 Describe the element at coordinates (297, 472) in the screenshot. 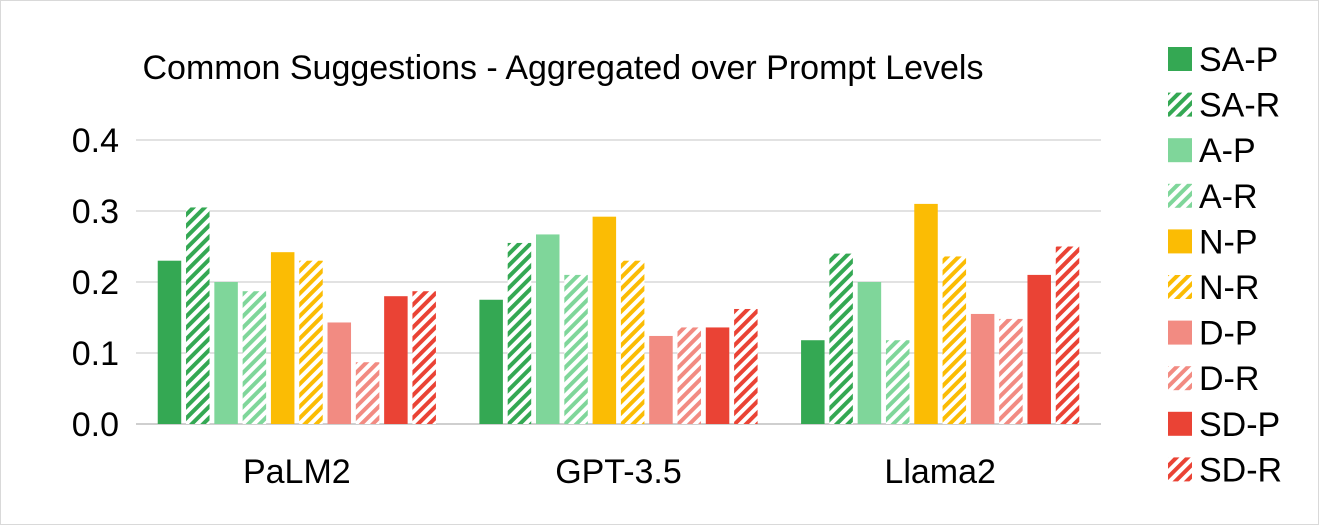

I see `x-tick-label: PaLM2` at that location.